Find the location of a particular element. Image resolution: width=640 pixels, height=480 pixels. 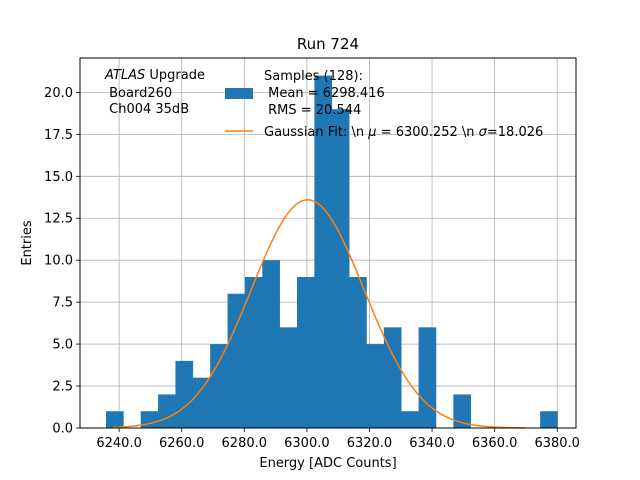

y-tick-label: 20.0 is located at coordinates (58, 93).